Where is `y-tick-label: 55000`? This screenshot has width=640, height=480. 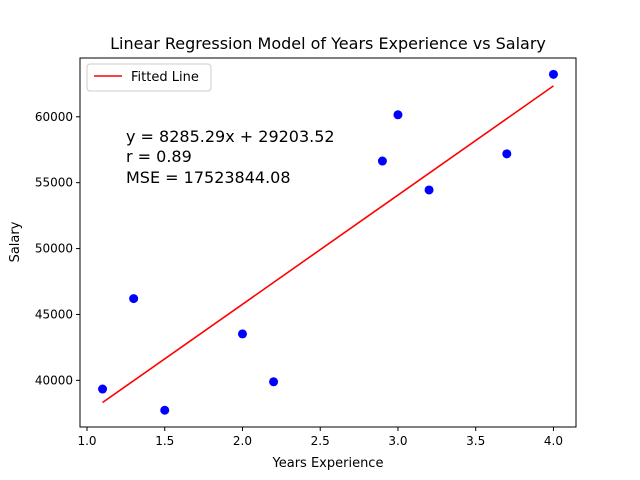
y-tick-label: 55000 is located at coordinates (54, 183).